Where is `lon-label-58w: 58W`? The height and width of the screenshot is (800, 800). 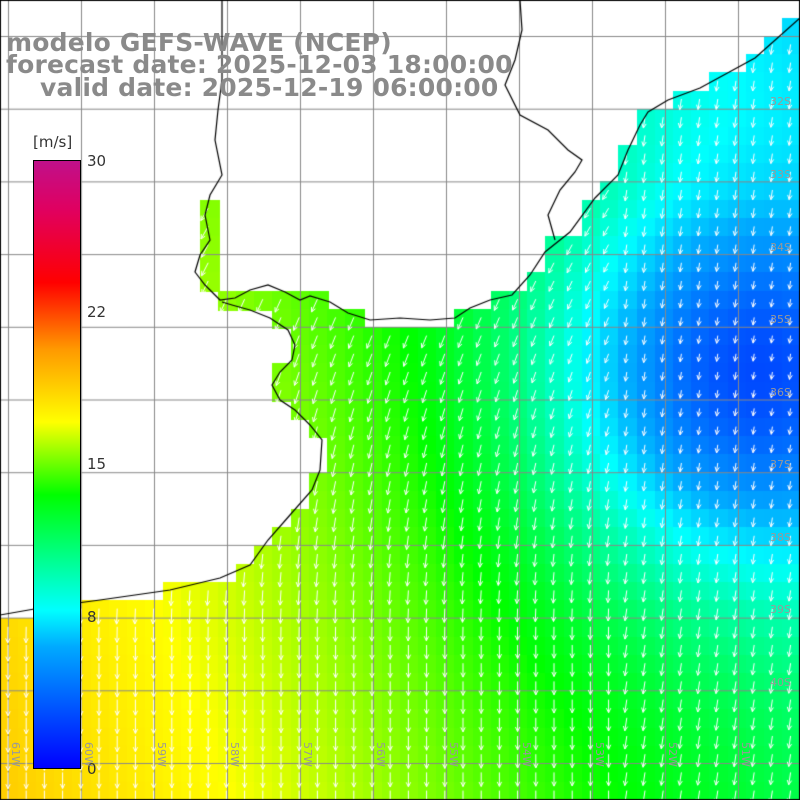
lon-label-58w: 58W is located at coordinates (234, 754).